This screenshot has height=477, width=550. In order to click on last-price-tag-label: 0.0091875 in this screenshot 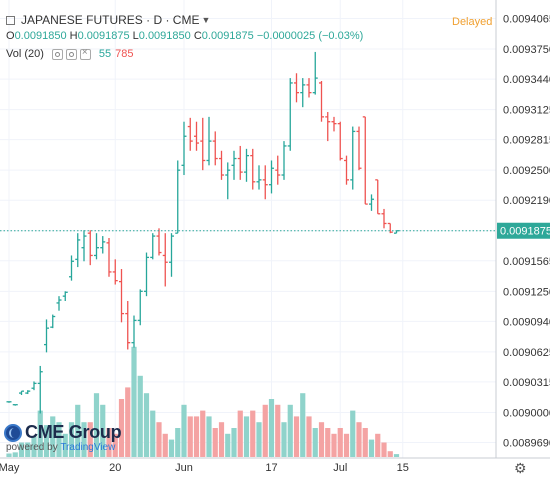, I will do `click(525, 232)`.